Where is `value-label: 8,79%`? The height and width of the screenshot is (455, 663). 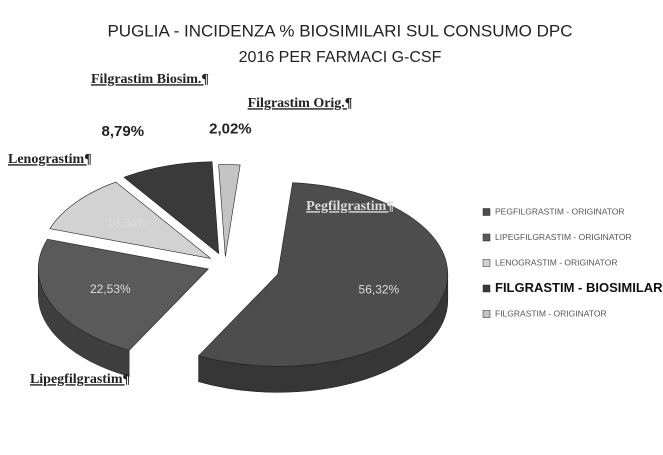 value-label: 8,79% is located at coordinates (123, 131).